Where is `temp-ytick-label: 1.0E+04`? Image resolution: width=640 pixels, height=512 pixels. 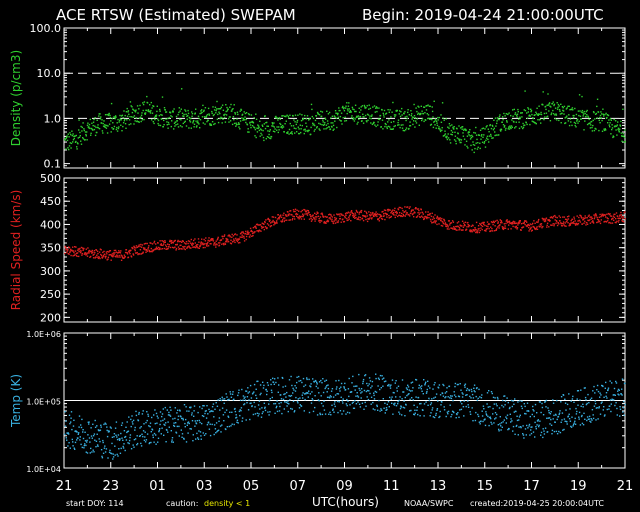 temp-ytick-label: 1.0E+04 is located at coordinates (43, 469).